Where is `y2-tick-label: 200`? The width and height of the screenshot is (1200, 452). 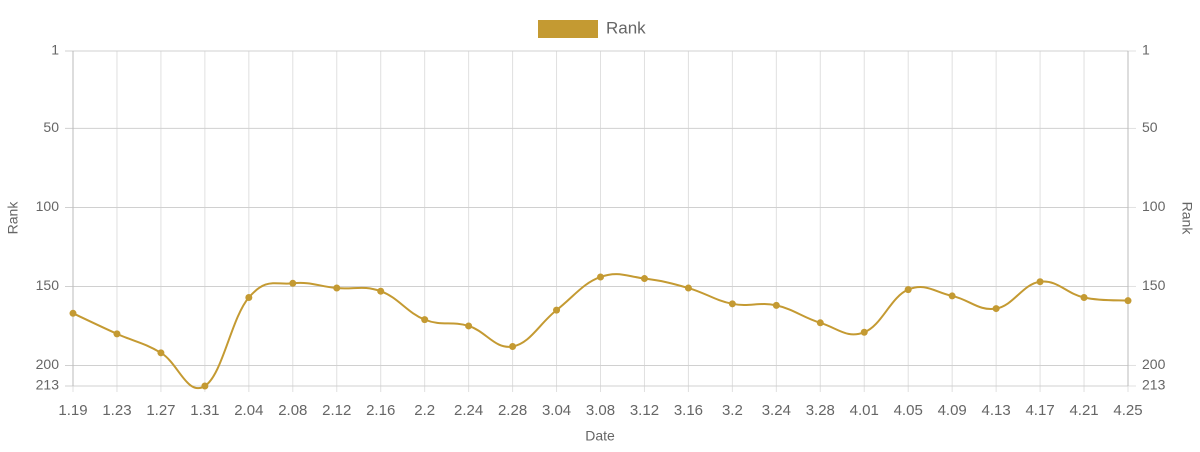 y2-tick-label: 200 is located at coordinates (1154, 364).